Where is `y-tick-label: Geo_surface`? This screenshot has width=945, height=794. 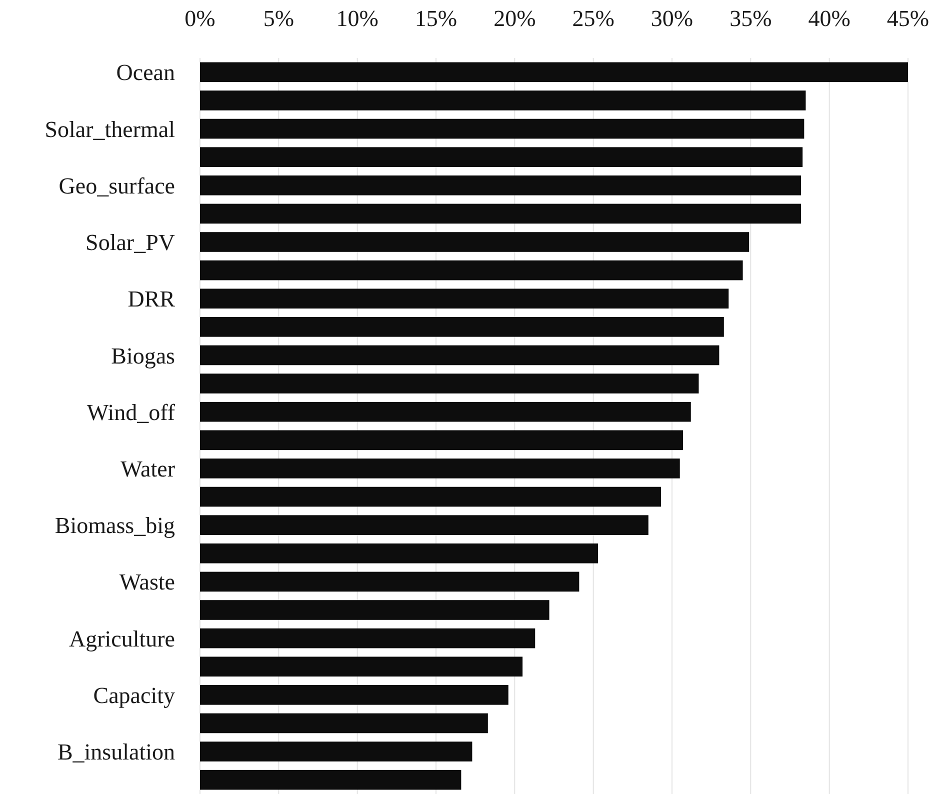
y-tick-label: Geo_surface is located at coordinates (116, 185).